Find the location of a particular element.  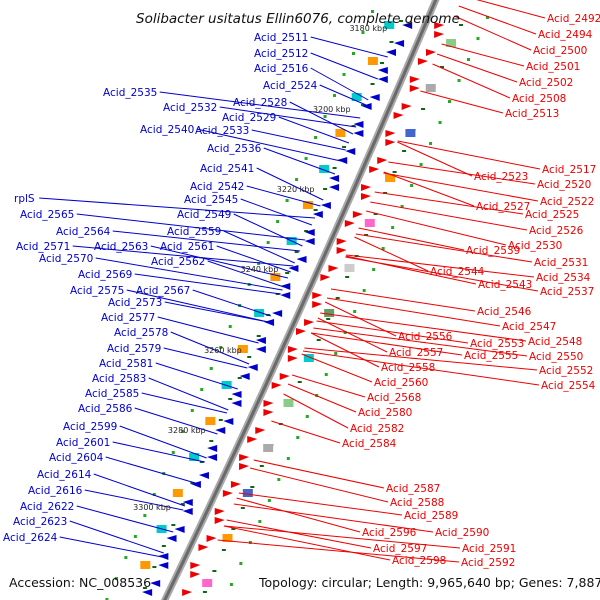

left-gene-label: rplS is located at coordinates (24, 199).